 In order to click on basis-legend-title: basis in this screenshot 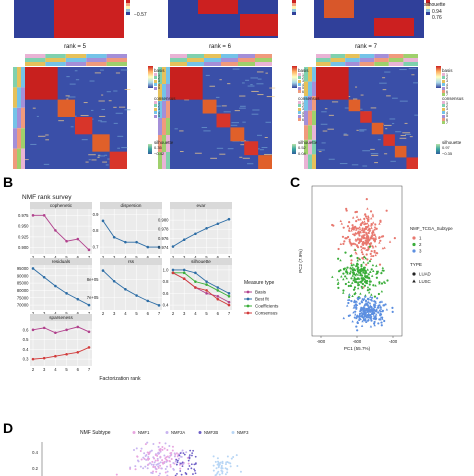, I will do `click(159, 70)`.